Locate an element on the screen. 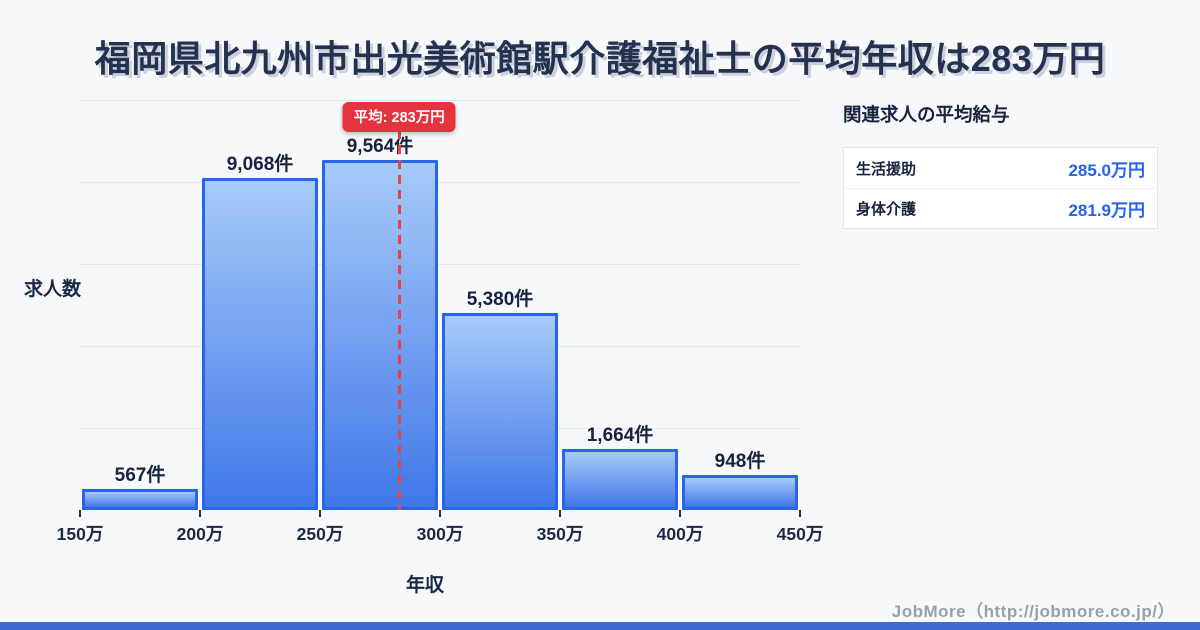 The height and width of the screenshot is (630, 1200). x-tick-label: 300万 is located at coordinates (440, 534).